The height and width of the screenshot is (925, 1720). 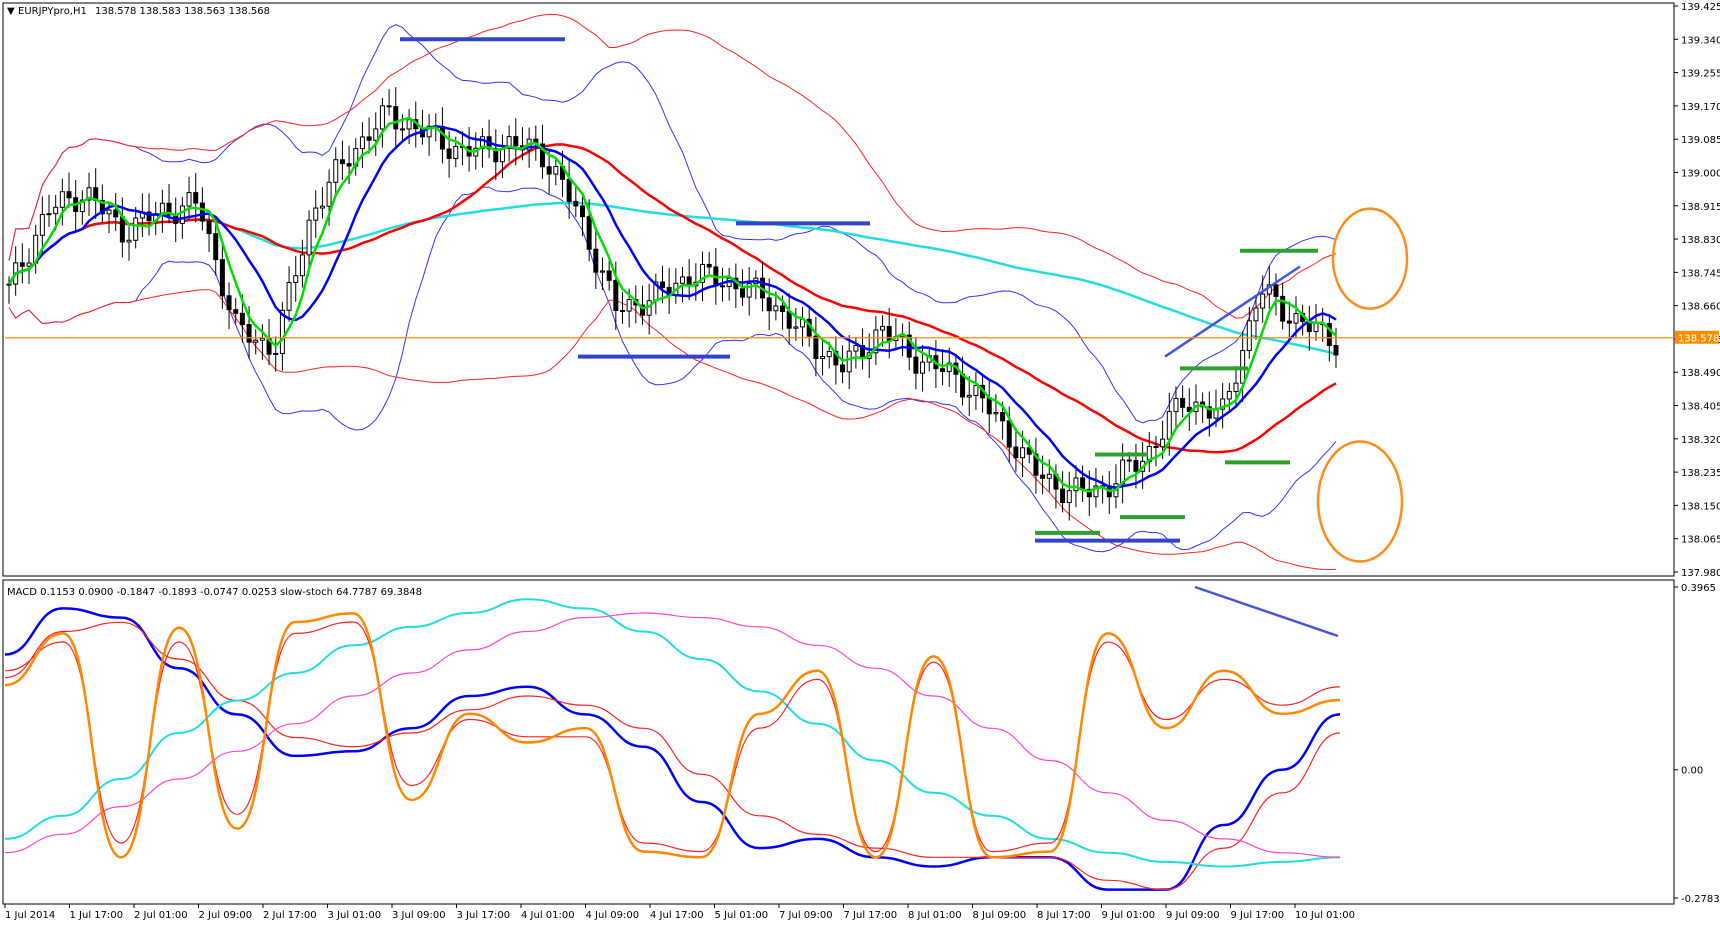 I want to click on indicator-y-axis: 0.3965 0.00 -0.2783, so click(x=1697, y=744).